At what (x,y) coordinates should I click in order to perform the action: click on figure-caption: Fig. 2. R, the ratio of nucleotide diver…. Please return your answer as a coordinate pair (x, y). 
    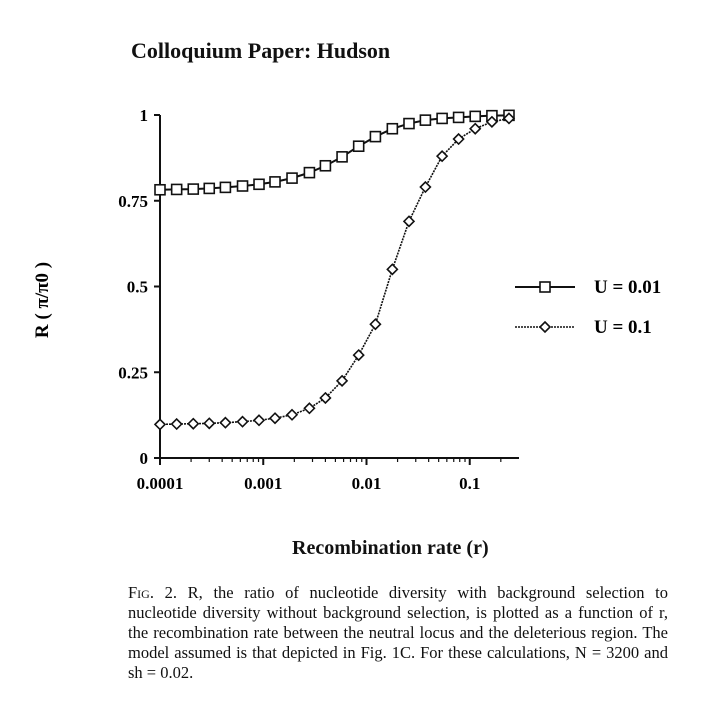
    Looking at the image, I should click on (398, 633).